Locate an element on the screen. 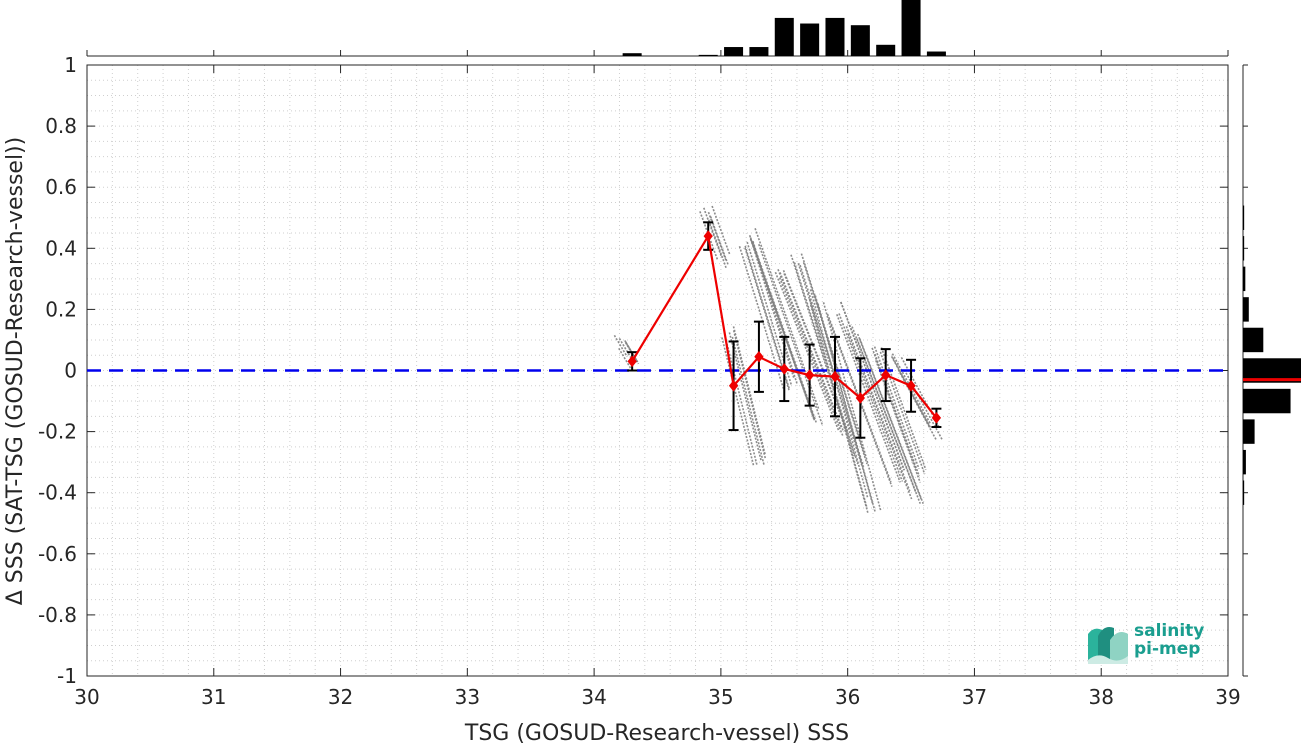 Image resolution: width=1302 pixels, height=749 pixels. x-tick-label: 38 is located at coordinates (1100, 697).